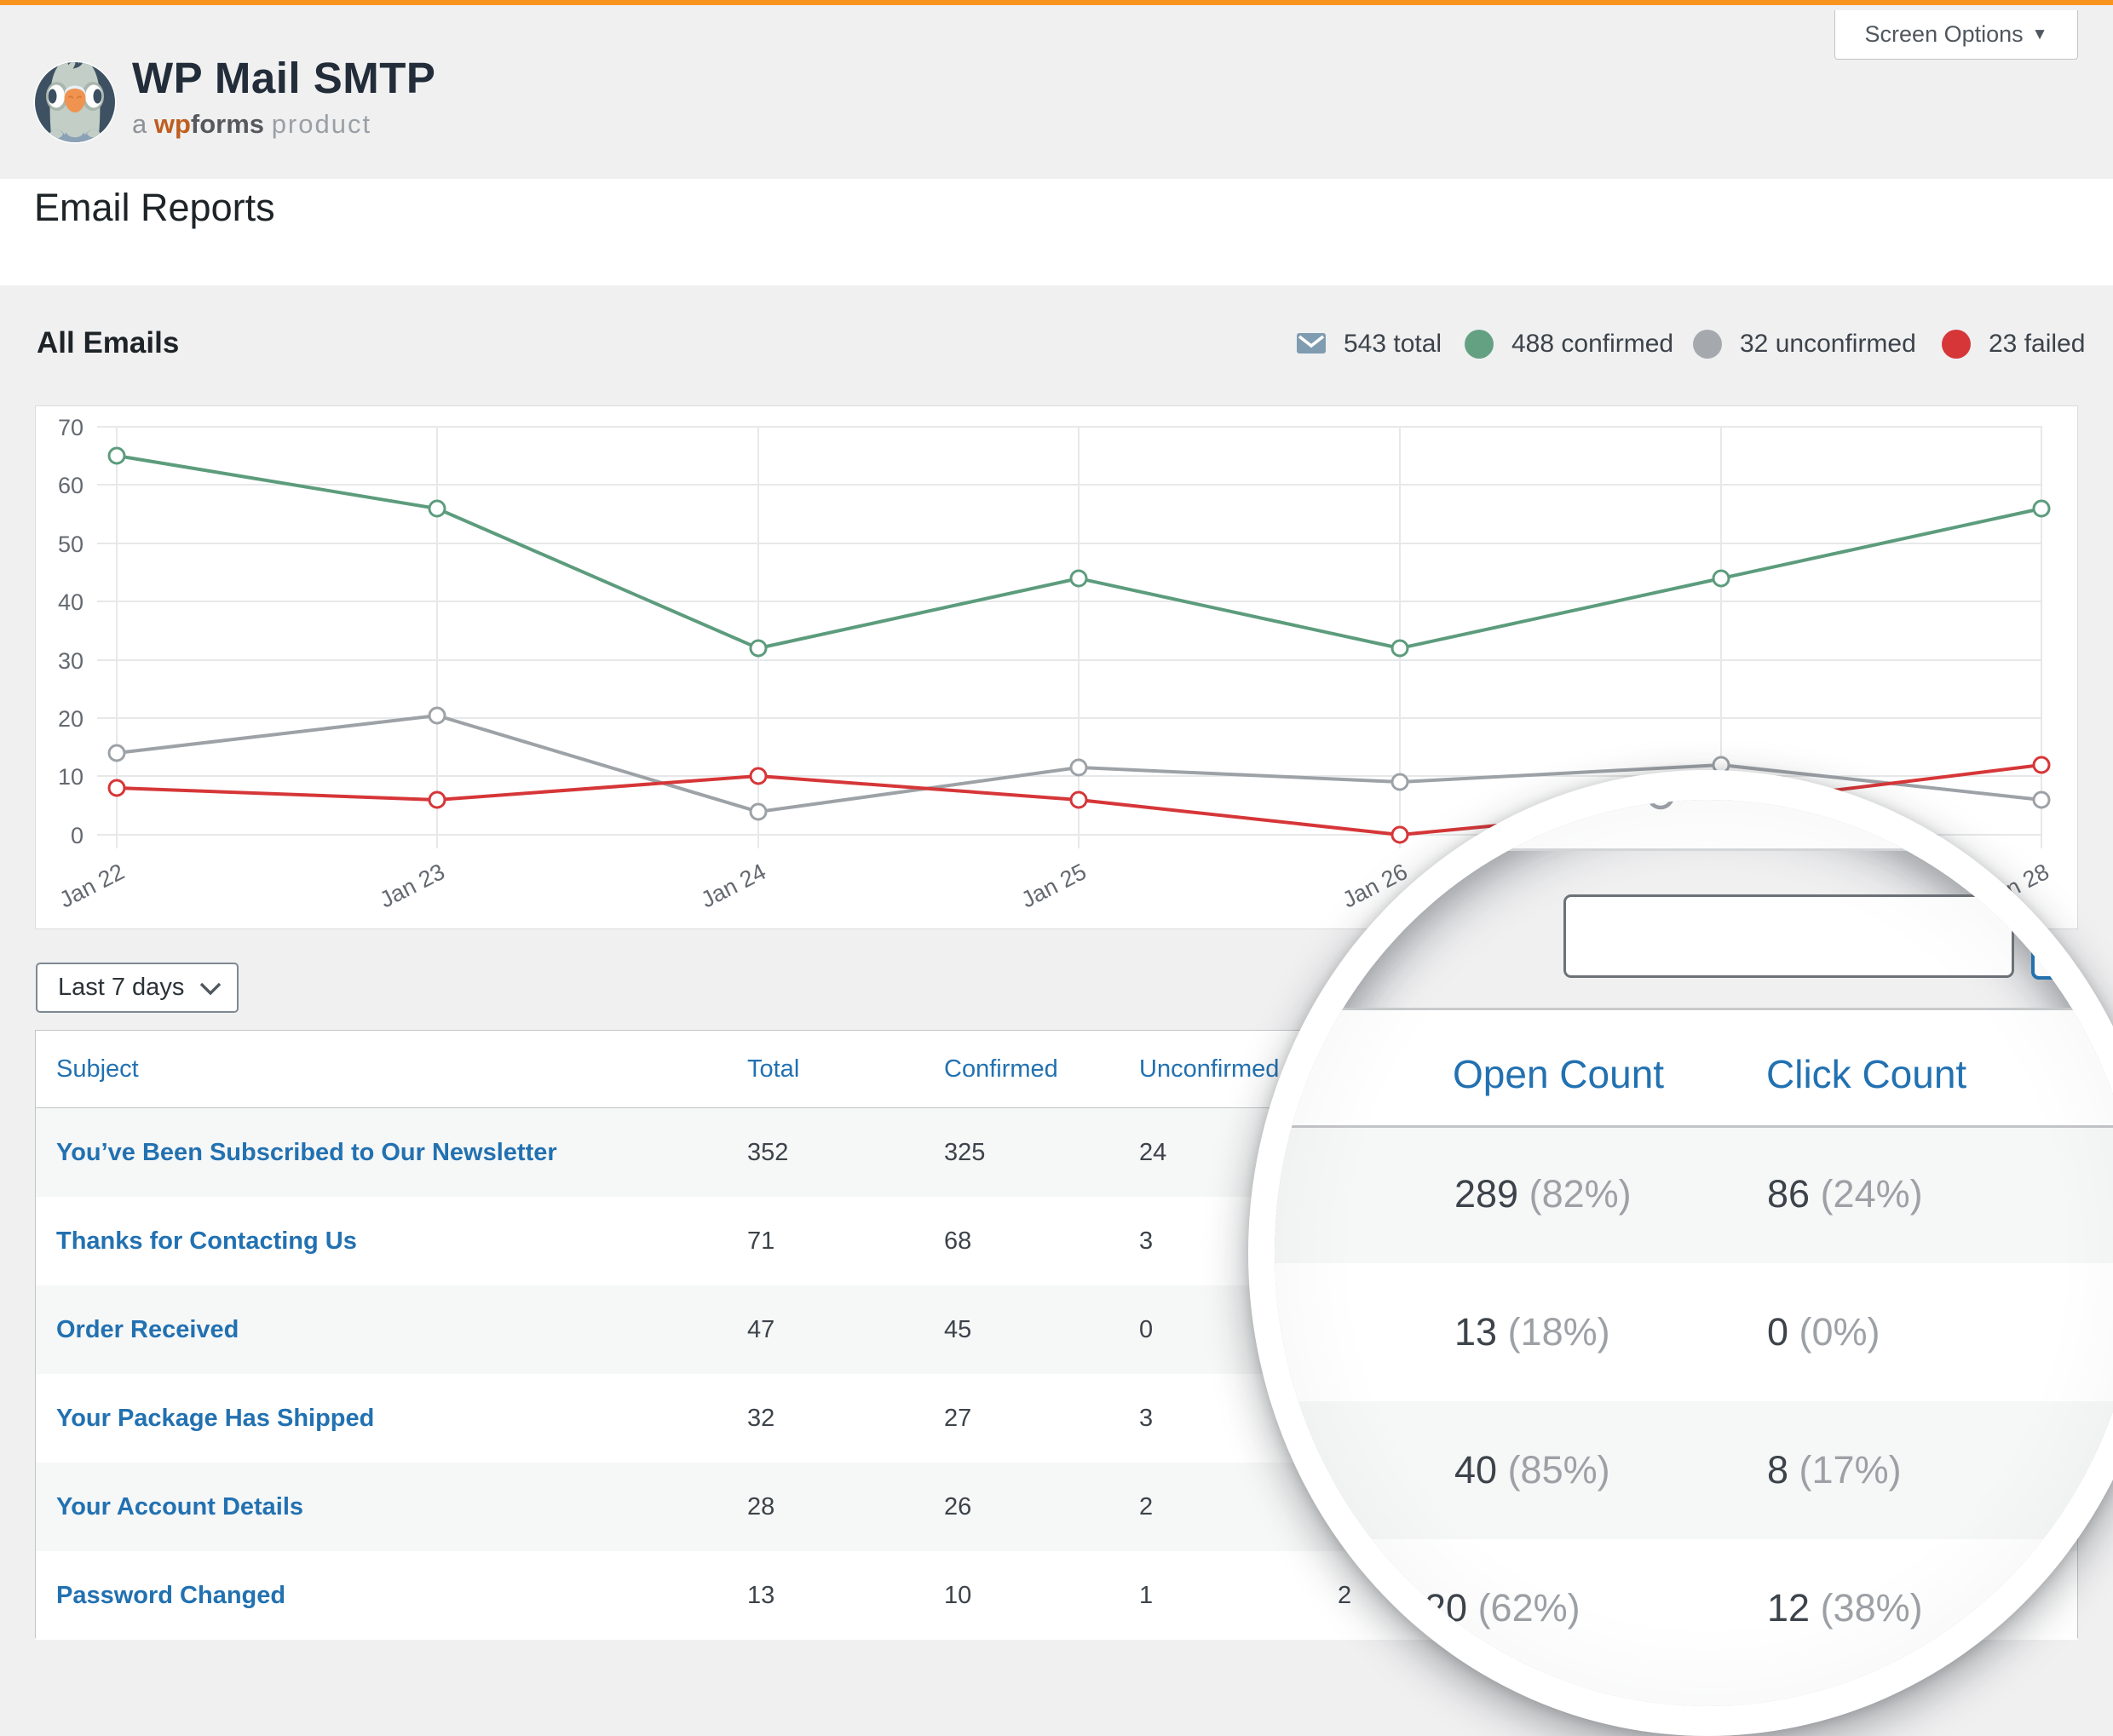 Image resolution: width=2113 pixels, height=1736 pixels. What do you see at coordinates (70, 602) in the screenshot?
I see `svg-text: 40` at bounding box center [70, 602].